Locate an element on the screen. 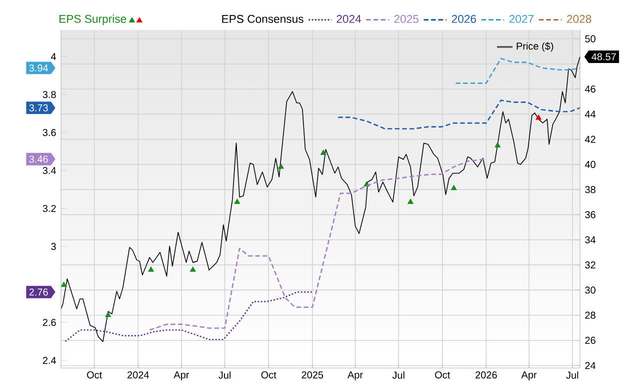 This screenshot has height=385, width=640. x-tick-label: 2026 is located at coordinates (486, 375).